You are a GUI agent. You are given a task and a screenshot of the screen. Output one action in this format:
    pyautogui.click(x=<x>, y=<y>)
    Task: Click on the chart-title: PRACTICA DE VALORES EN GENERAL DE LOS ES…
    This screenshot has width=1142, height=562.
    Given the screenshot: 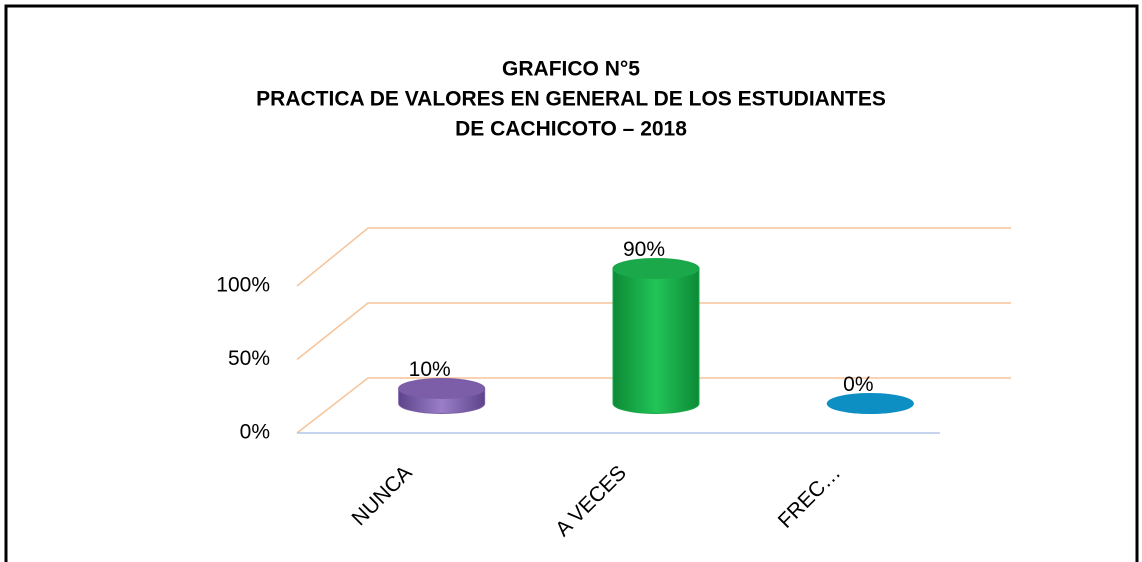 What is the action you would take?
    pyautogui.click(x=571, y=99)
    